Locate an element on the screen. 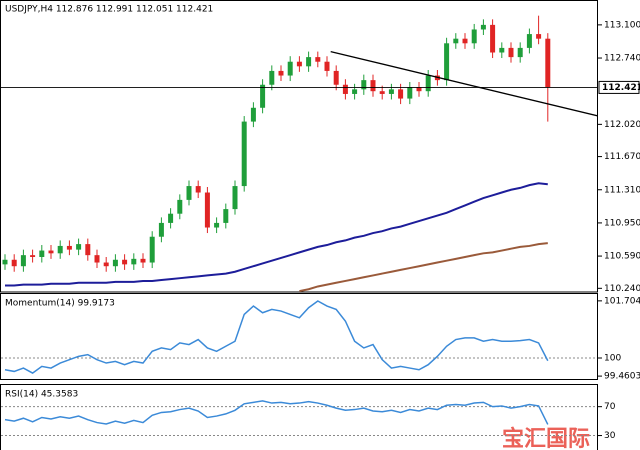 The width and height of the screenshot is (640, 450). y-tick-label: 110.950 is located at coordinates (622, 223).